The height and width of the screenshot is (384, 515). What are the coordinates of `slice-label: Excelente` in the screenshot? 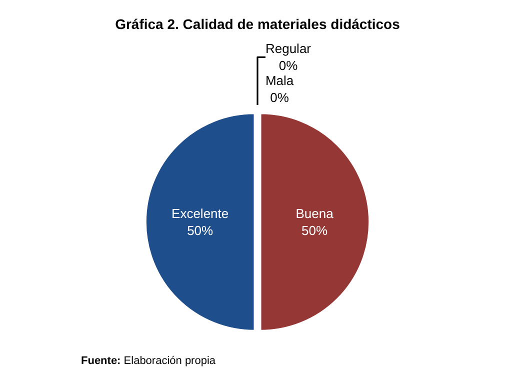 It's located at (200, 214).